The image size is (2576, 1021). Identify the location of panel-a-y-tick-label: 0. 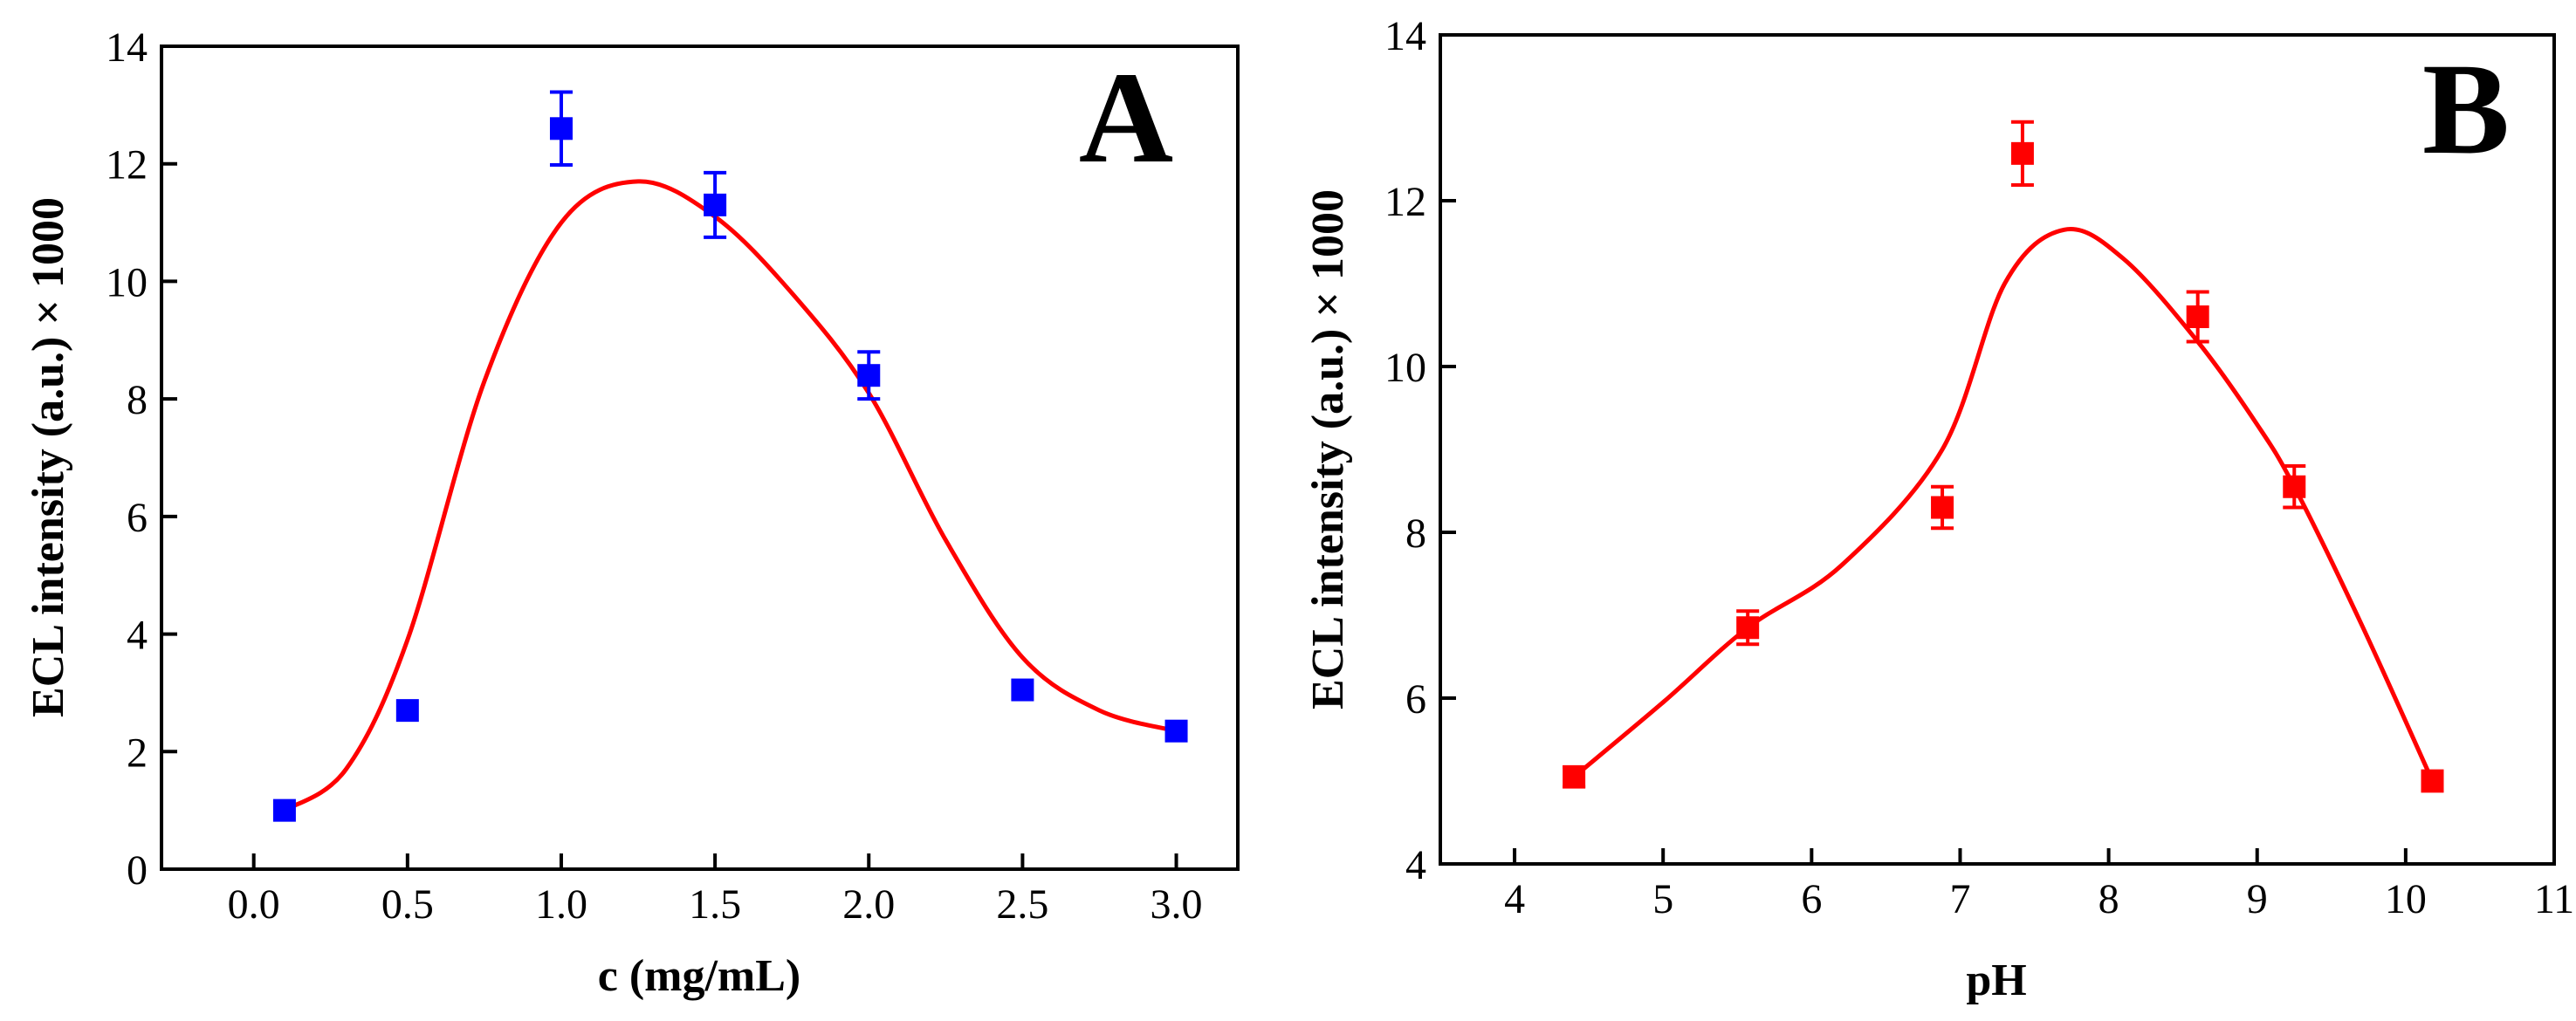
(138, 870).